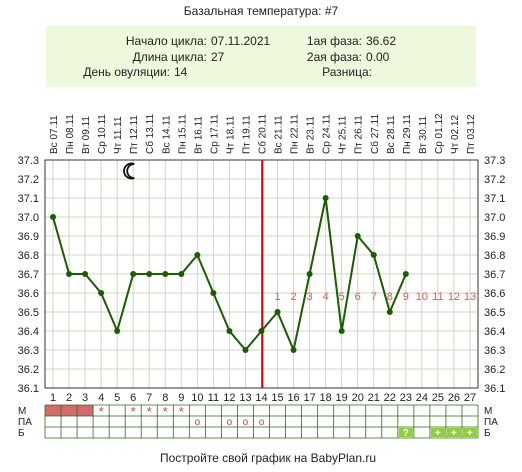 This screenshot has width=522, height=472. What do you see at coordinates (28, 313) in the screenshot?
I see `y-tick-label-left: 36.5` at bounding box center [28, 313].